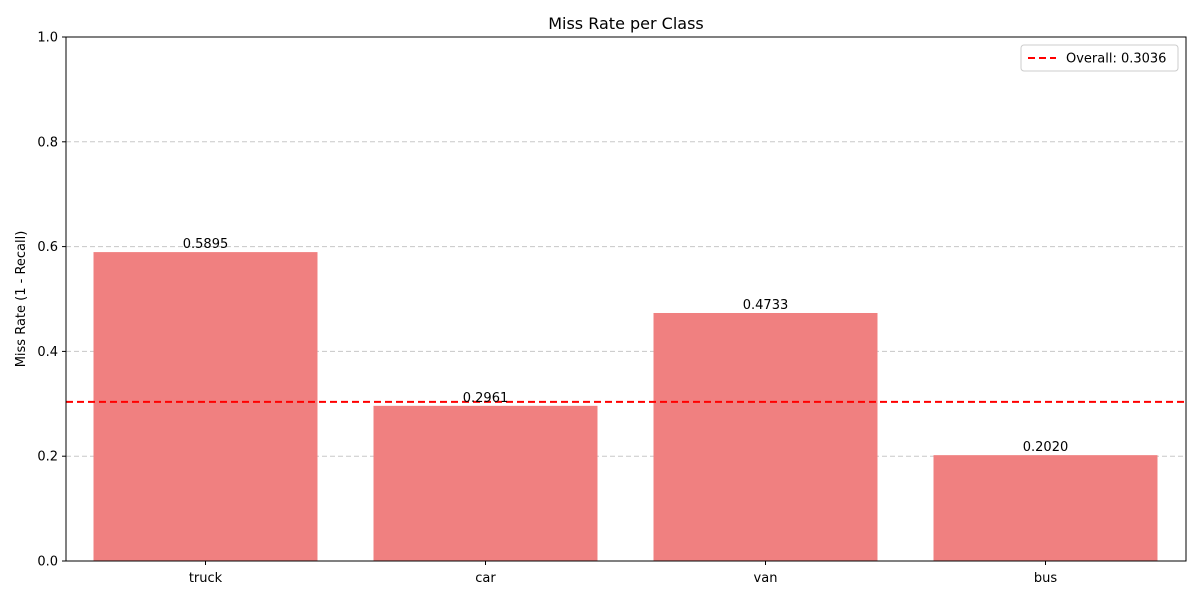 The height and width of the screenshot is (600, 1200). I want to click on bar-van, so click(765, 436).